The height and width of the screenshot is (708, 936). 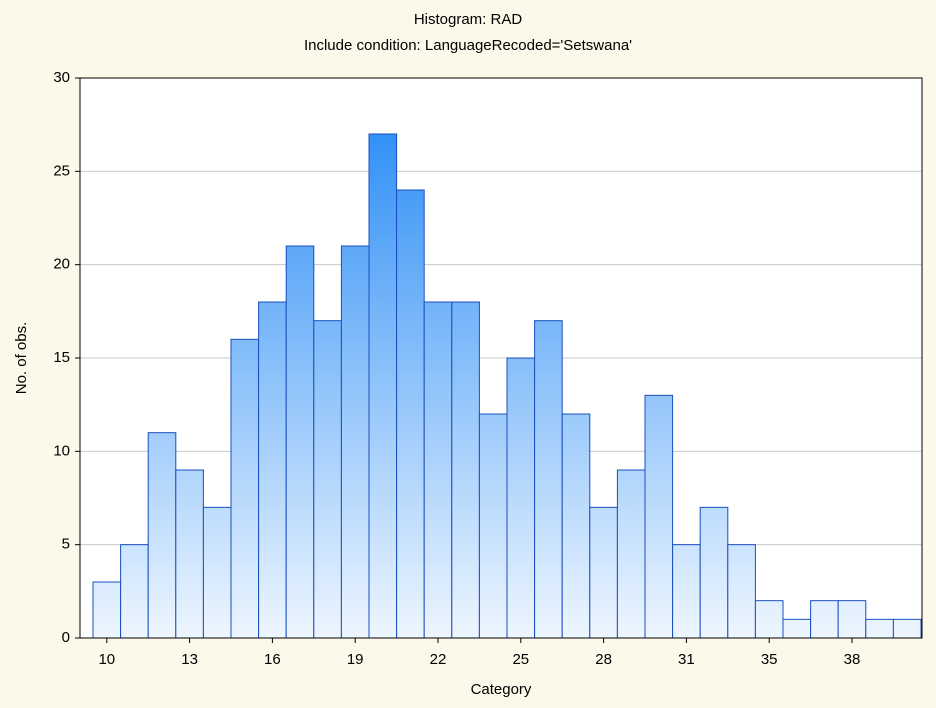 What do you see at coordinates (61, 450) in the screenshot?
I see `y-tick-label: 10` at bounding box center [61, 450].